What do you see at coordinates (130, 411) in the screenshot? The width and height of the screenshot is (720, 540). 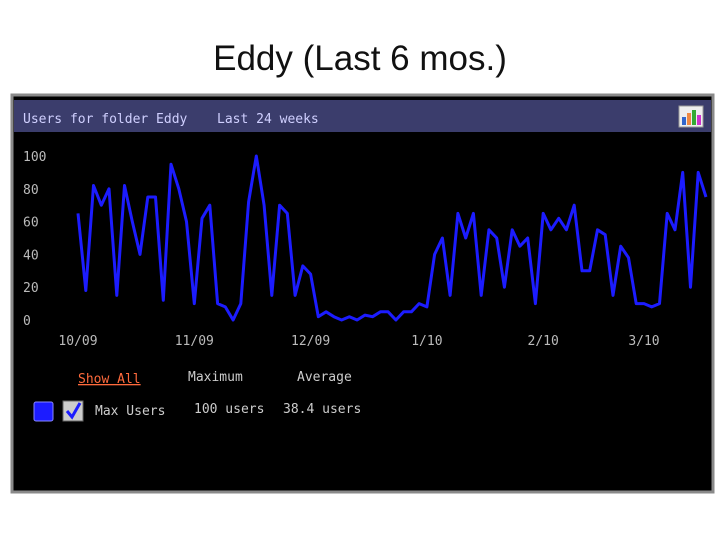 I see `legend-label: Max Users` at bounding box center [130, 411].